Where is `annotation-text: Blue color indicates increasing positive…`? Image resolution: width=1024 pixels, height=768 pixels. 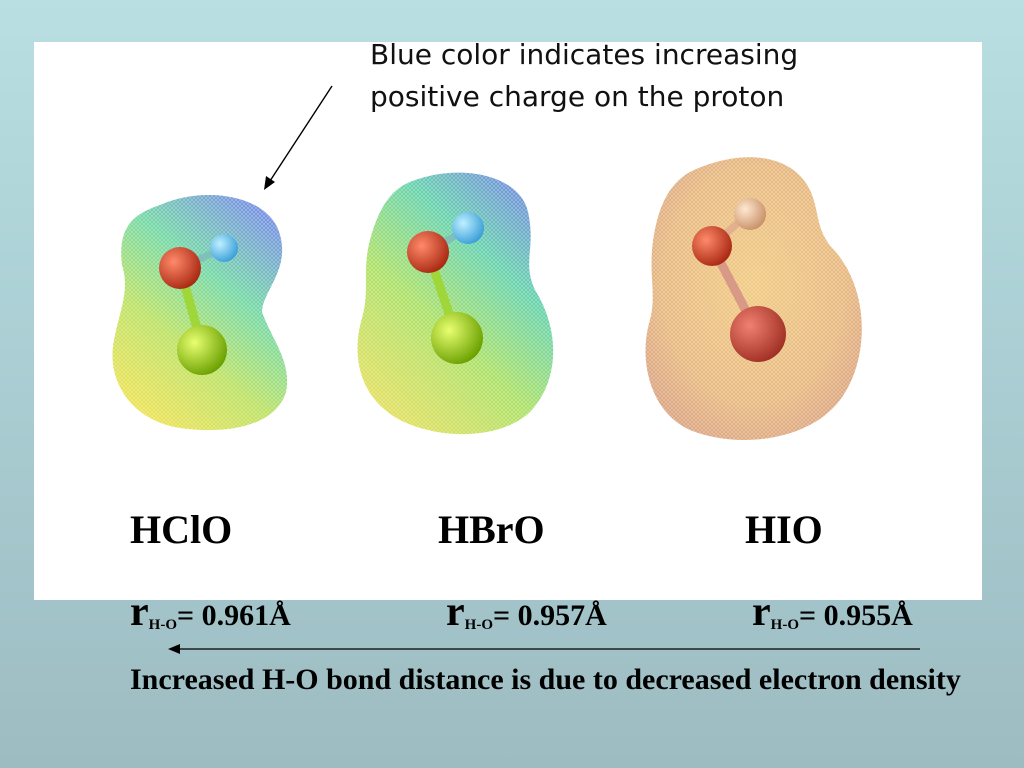
annotation-text: Blue color indicates increasing positive… is located at coordinates (650, 76).